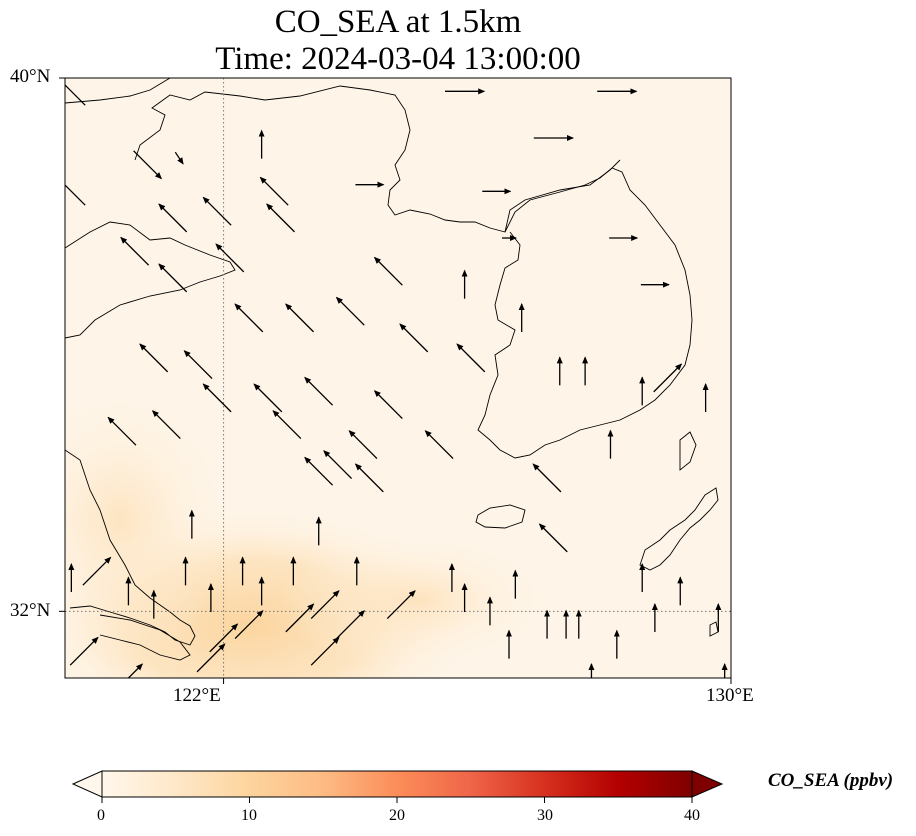 The image size is (916, 836). What do you see at coordinates (707, 784) in the screenshot?
I see `colorbar-extend-max` at bounding box center [707, 784].